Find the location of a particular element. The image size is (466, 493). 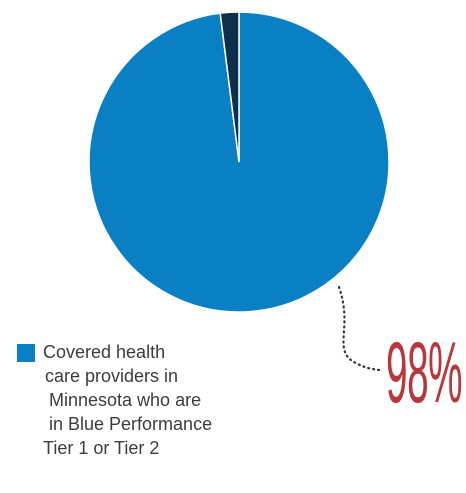

legend-line: Minnesota who are is located at coordinates (125, 400).